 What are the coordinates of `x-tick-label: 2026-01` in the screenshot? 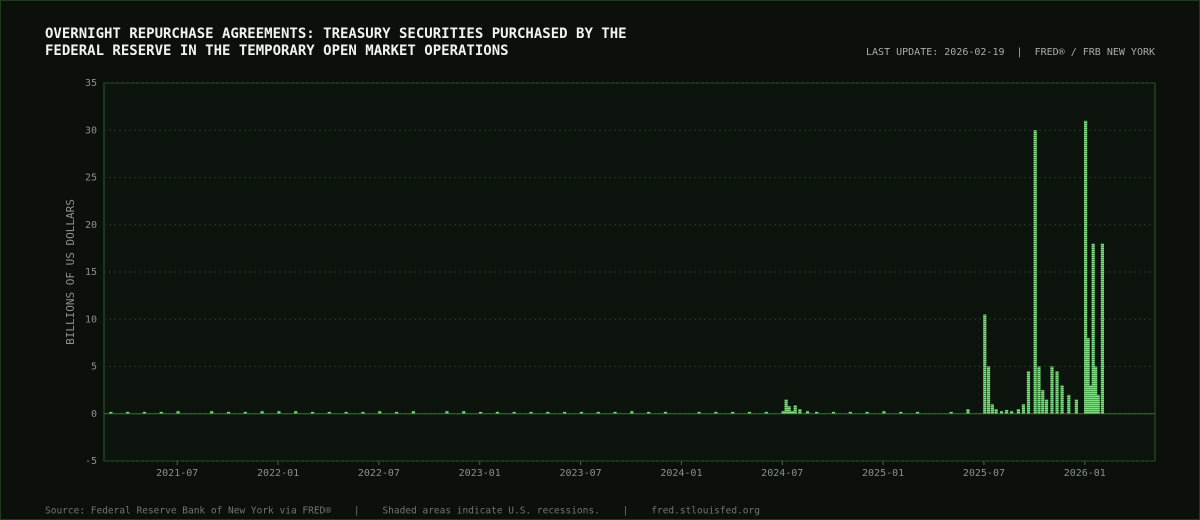 It's located at (1085, 473).